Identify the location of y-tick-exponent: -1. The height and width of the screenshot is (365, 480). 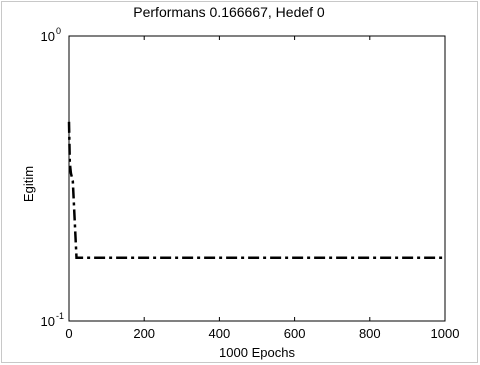
(60, 316).